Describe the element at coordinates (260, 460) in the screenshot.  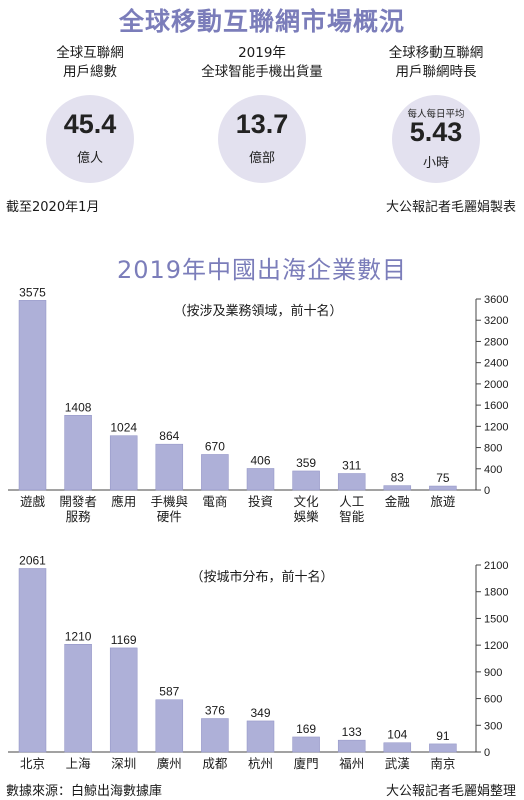
I see `bar-value-label: 406` at that location.